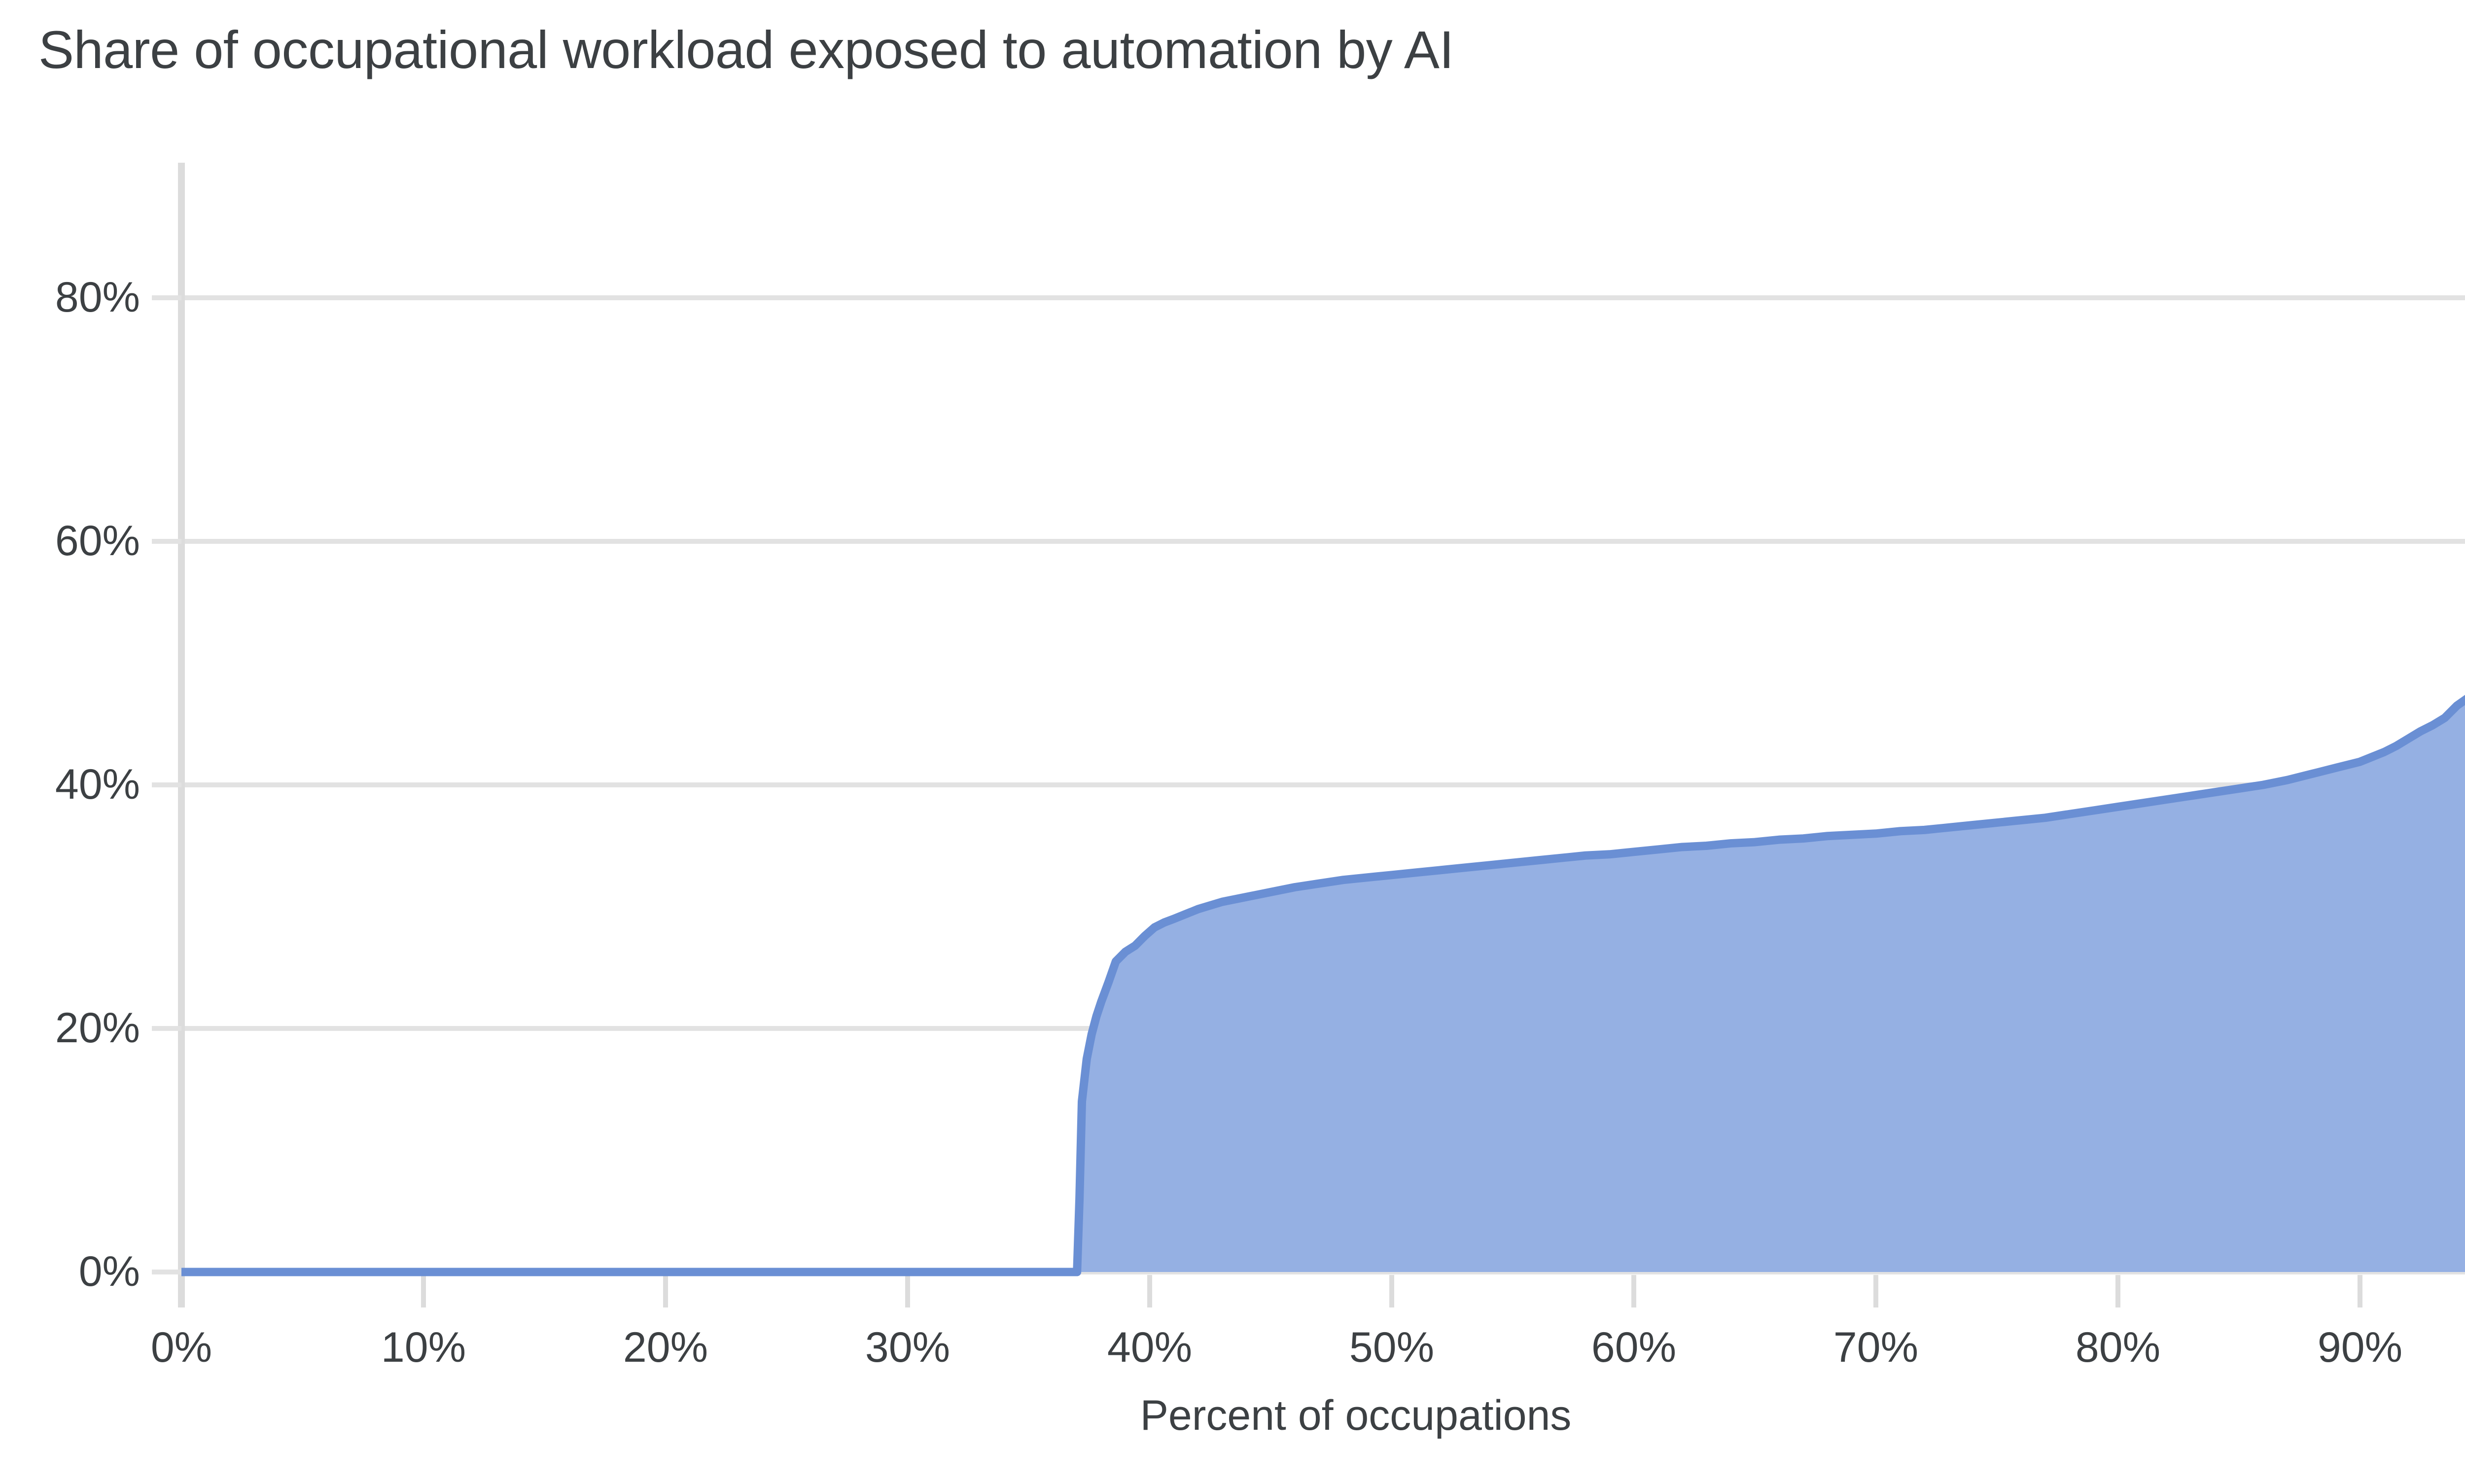  What do you see at coordinates (1876, 1347) in the screenshot?
I see `x-axis-tick-label: 70%` at bounding box center [1876, 1347].